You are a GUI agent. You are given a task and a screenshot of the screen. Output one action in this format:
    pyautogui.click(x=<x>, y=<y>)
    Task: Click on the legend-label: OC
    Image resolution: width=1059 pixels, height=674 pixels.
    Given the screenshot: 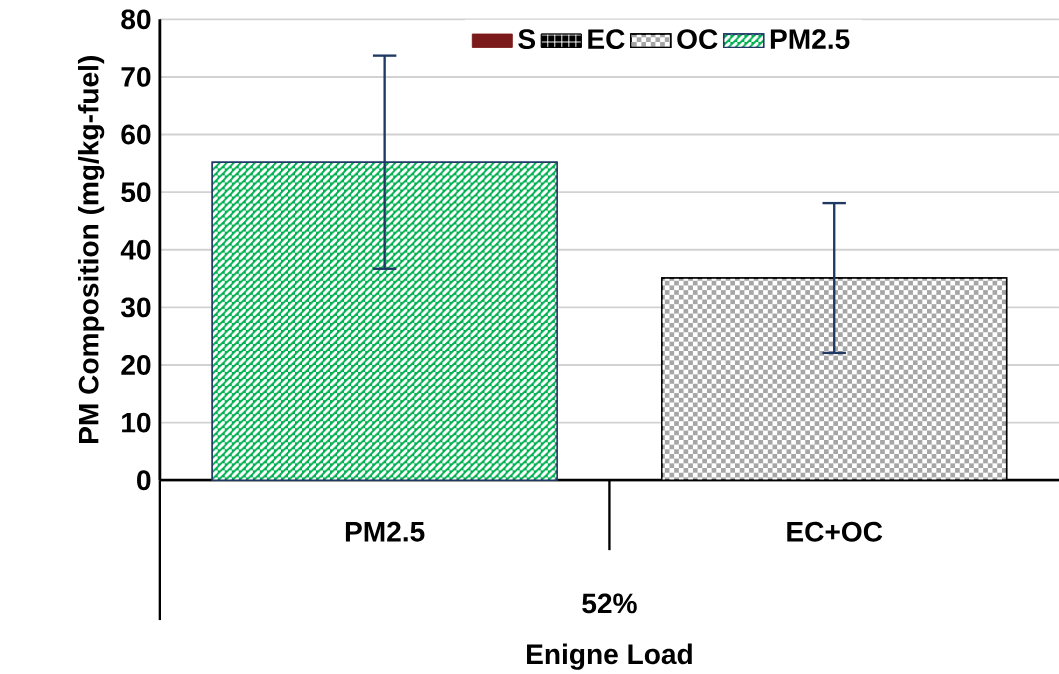 What is the action you would take?
    pyautogui.click(x=697, y=39)
    